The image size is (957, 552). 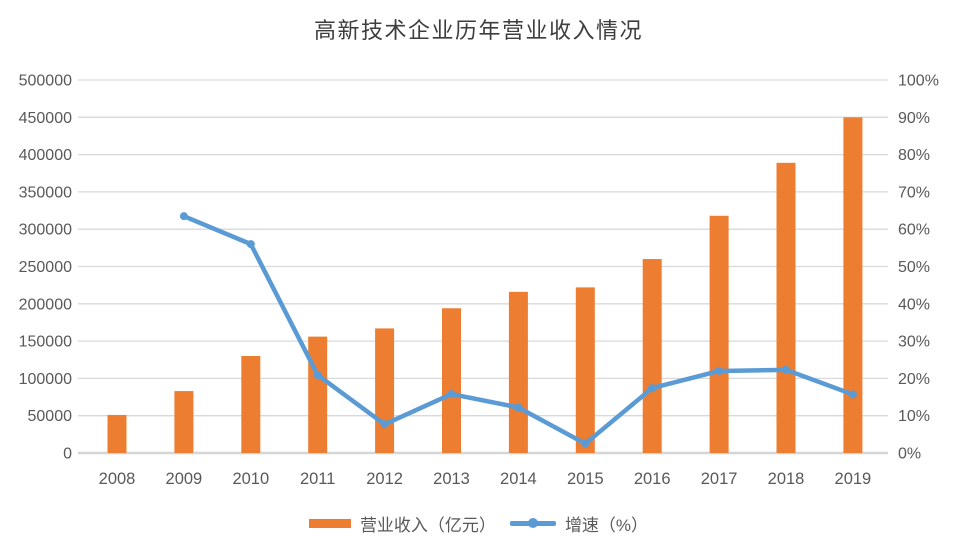 I want to click on line-marker-2017, so click(x=719, y=370).